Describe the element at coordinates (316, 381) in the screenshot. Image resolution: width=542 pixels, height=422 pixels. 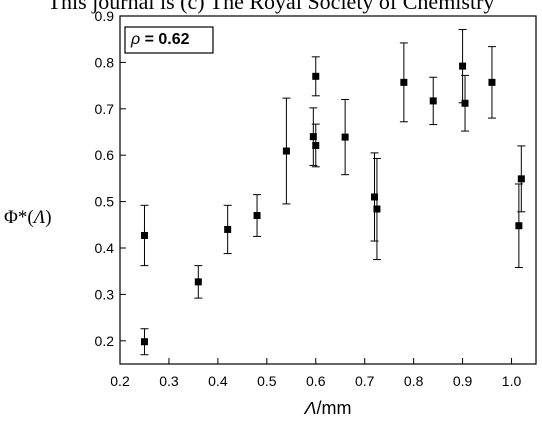
I see `x-tick-label: 0.6` at that location.